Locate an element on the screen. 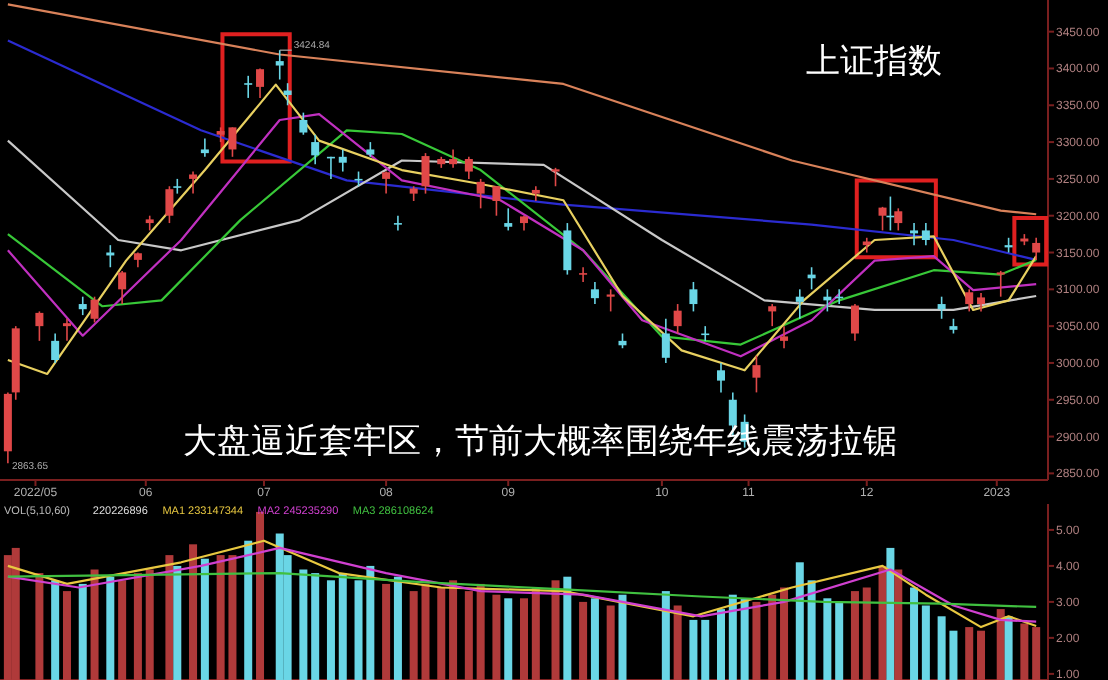 This screenshot has width=1108, height=680. annotation: 大盘逼近套牢区，节前大概率围绕年线震荡拉锯 is located at coordinates (540, 441).